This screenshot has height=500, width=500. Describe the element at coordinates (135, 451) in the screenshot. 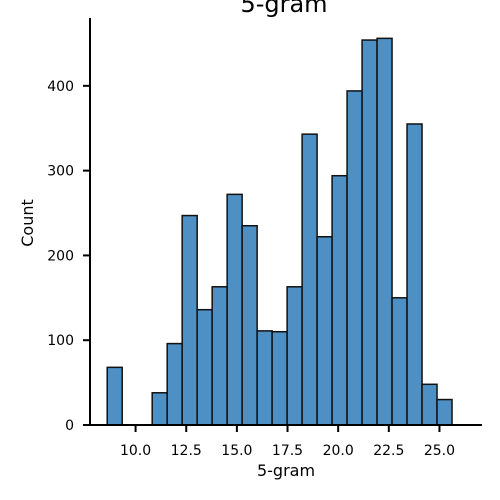

I see `x-tick-label: 10.0` at that location.